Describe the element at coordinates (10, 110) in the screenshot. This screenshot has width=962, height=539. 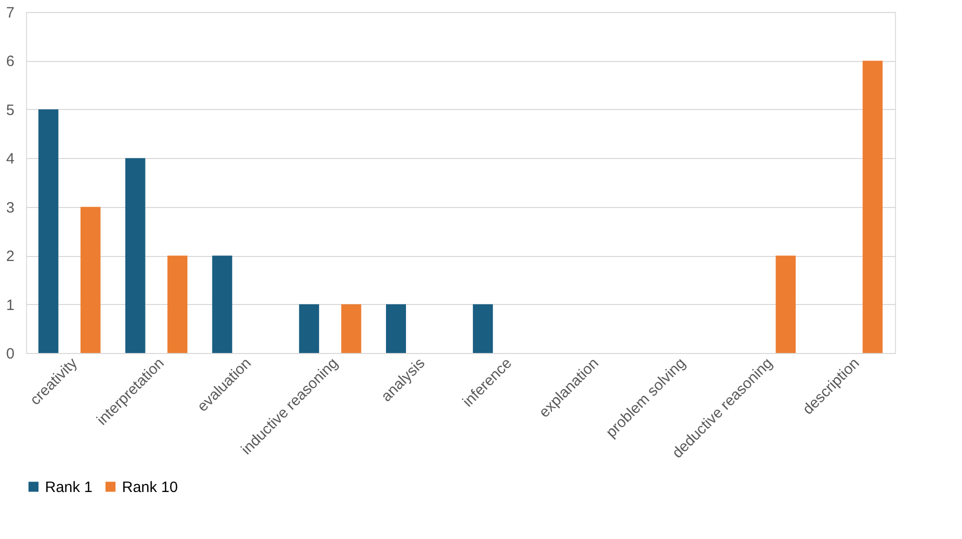
I see `y-tick-label: 5` at that location.